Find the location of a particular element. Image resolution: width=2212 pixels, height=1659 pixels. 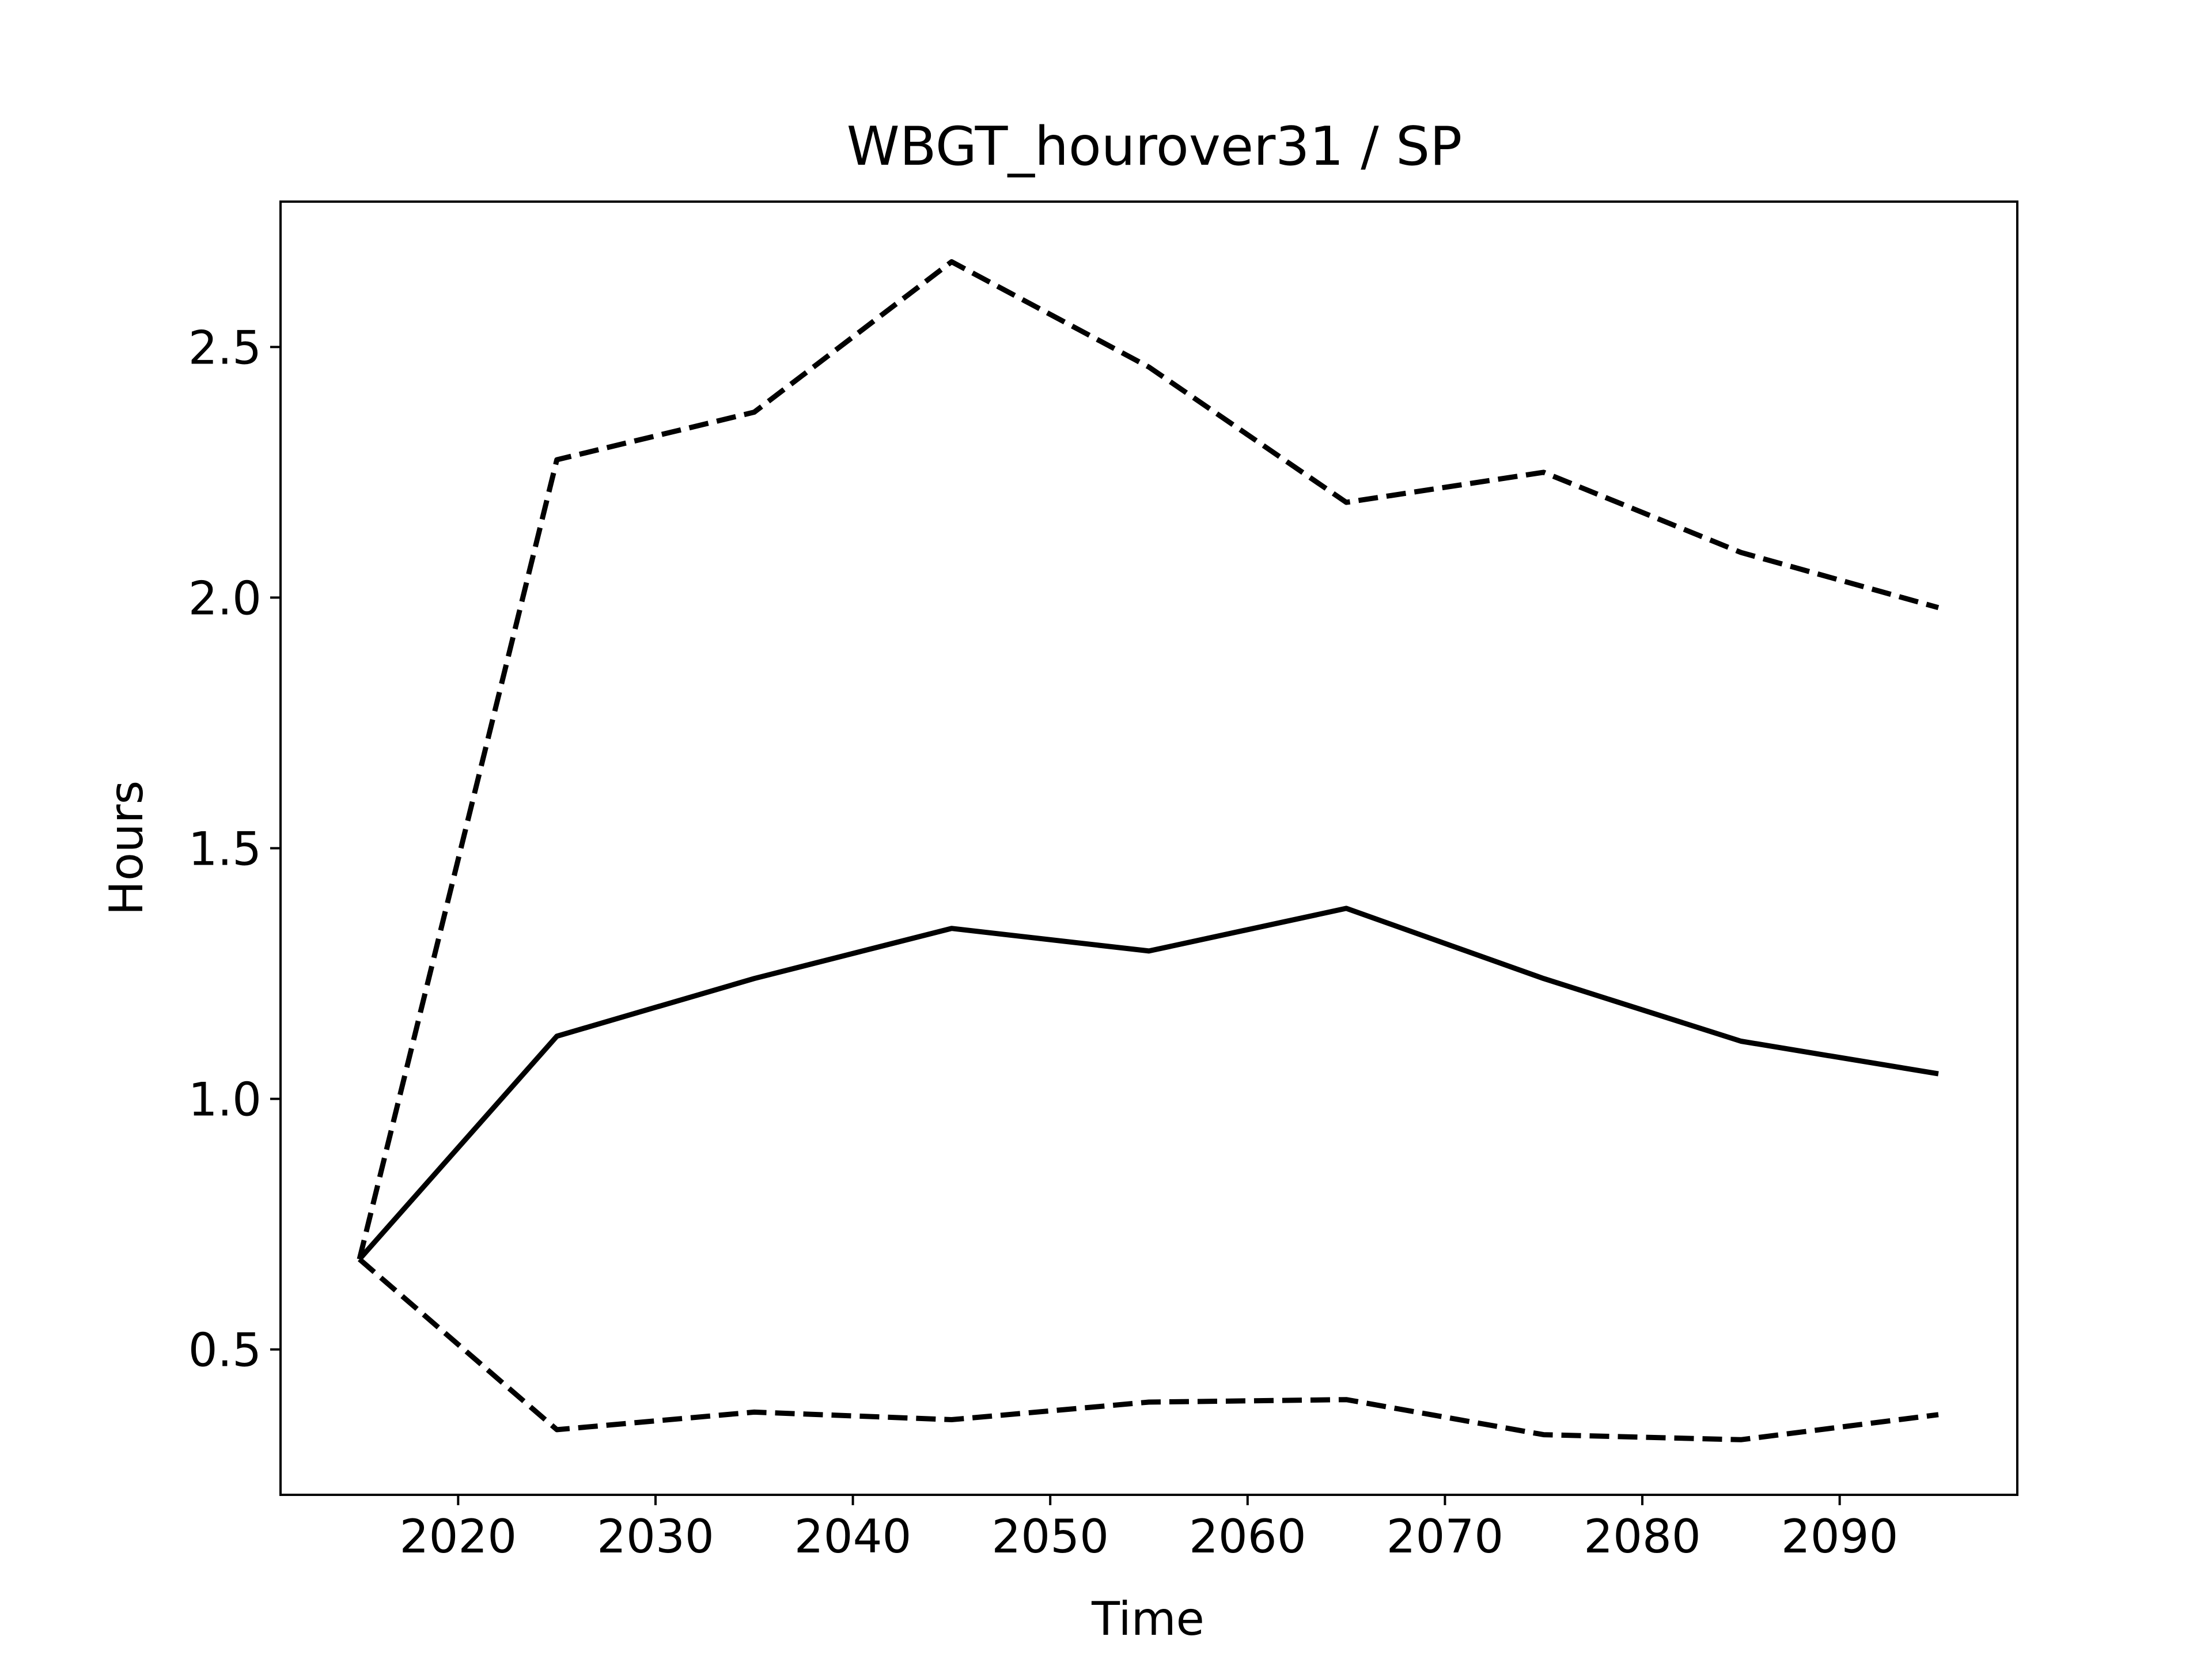

series-line-3-dashed is located at coordinates (1148, 1349).